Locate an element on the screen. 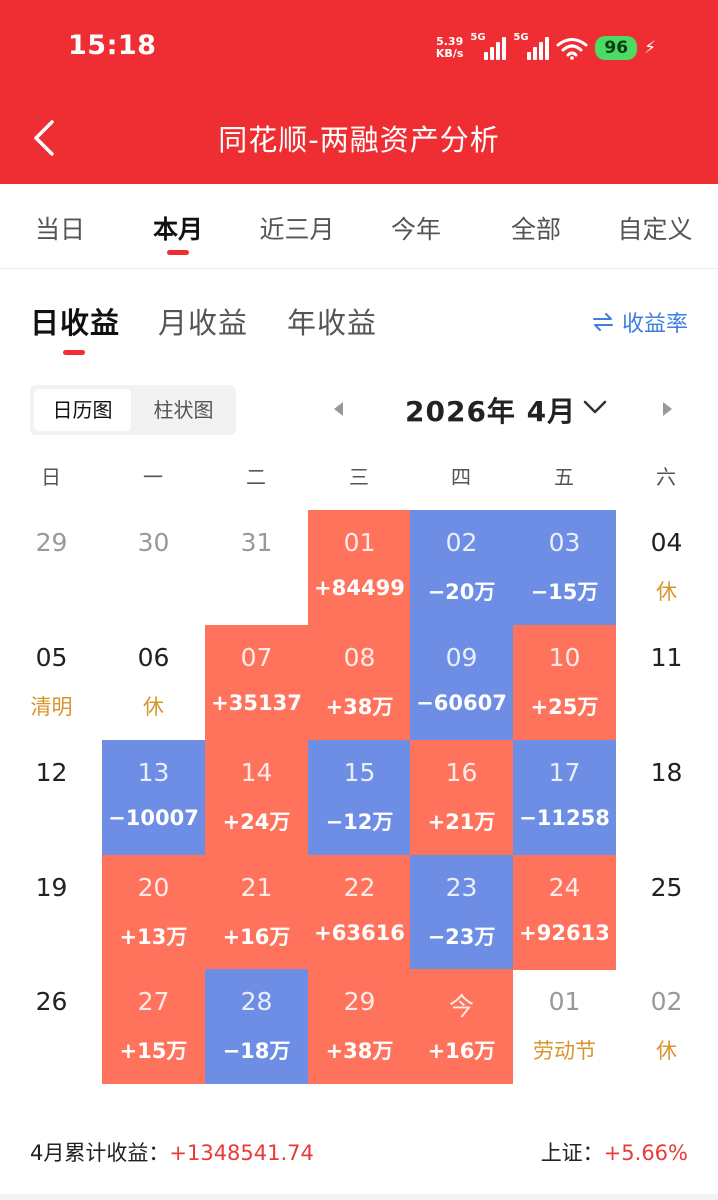  calendar-day-number: 07 is located at coordinates (256, 657).